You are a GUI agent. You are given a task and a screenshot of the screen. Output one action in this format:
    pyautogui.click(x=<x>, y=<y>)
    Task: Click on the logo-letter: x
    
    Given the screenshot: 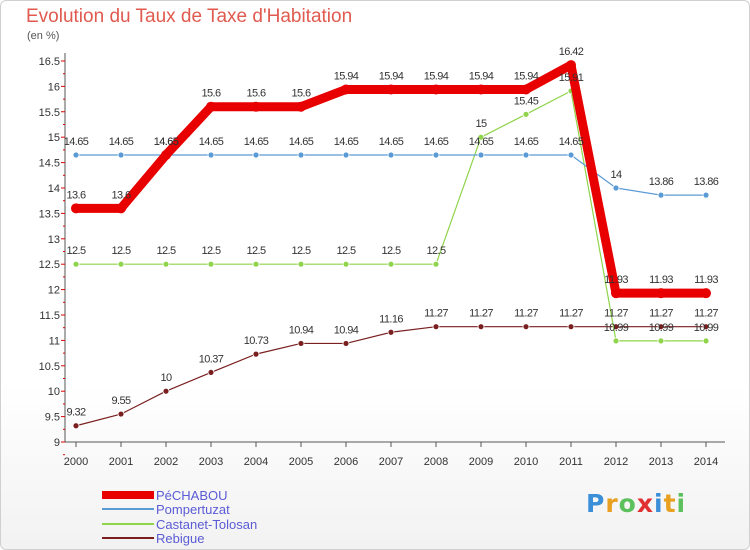 What is the action you would take?
    pyautogui.click(x=645, y=503)
    